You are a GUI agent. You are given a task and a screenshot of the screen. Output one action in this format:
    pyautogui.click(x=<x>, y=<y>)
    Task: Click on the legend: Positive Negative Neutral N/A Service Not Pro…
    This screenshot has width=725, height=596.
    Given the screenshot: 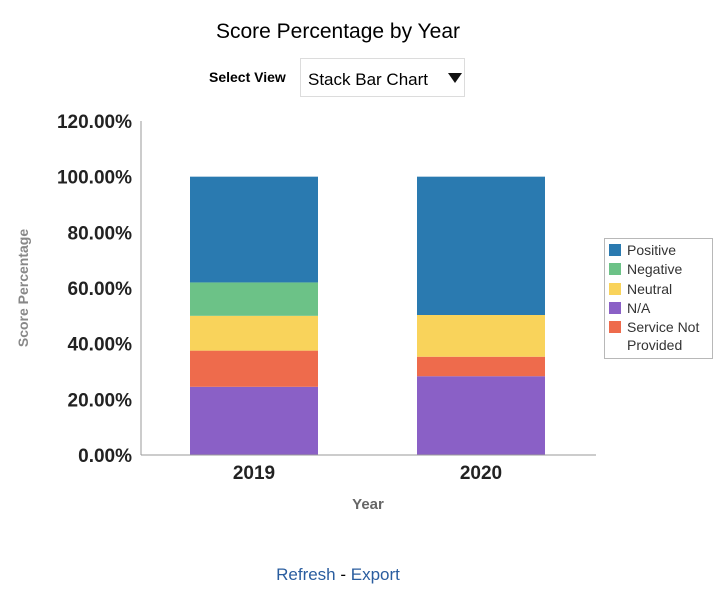 What is the action you would take?
    pyautogui.click(x=658, y=298)
    